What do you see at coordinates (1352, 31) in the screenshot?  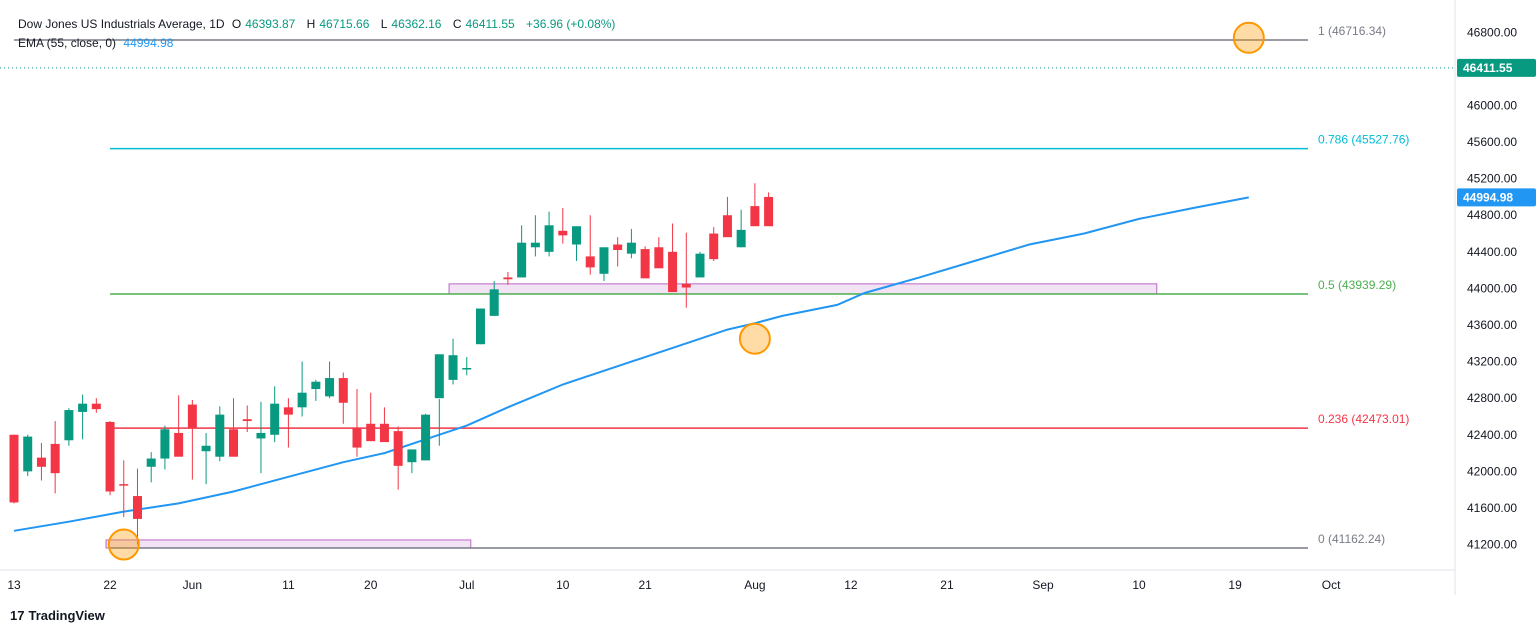 I see `fib-level-label: 1 (46716.34)` at bounding box center [1352, 31].